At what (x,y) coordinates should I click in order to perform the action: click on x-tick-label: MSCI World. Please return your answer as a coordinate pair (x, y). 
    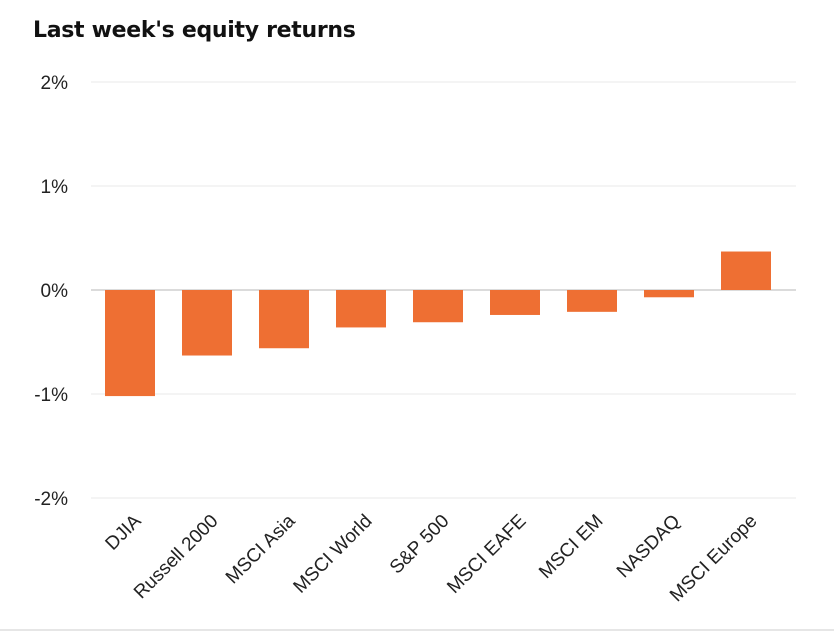
    Looking at the image, I should click on (333, 554).